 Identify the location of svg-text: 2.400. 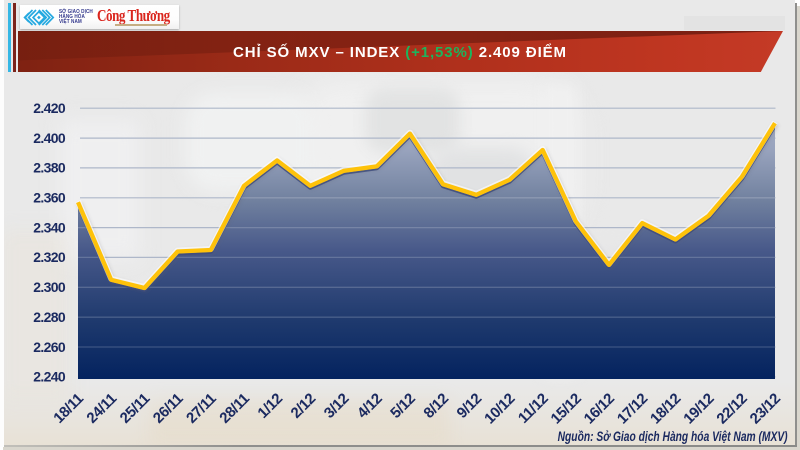
(49, 138).